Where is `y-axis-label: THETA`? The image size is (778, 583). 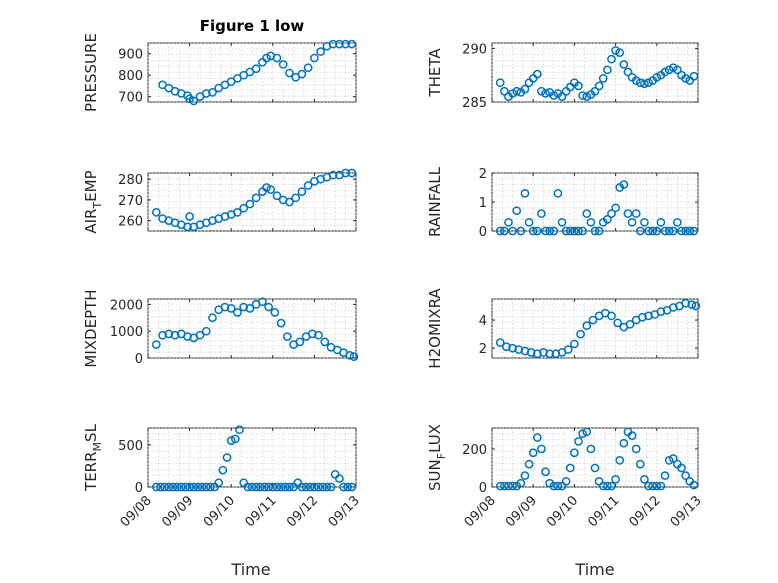
y-axis-label: THETA is located at coordinates (435, 73).